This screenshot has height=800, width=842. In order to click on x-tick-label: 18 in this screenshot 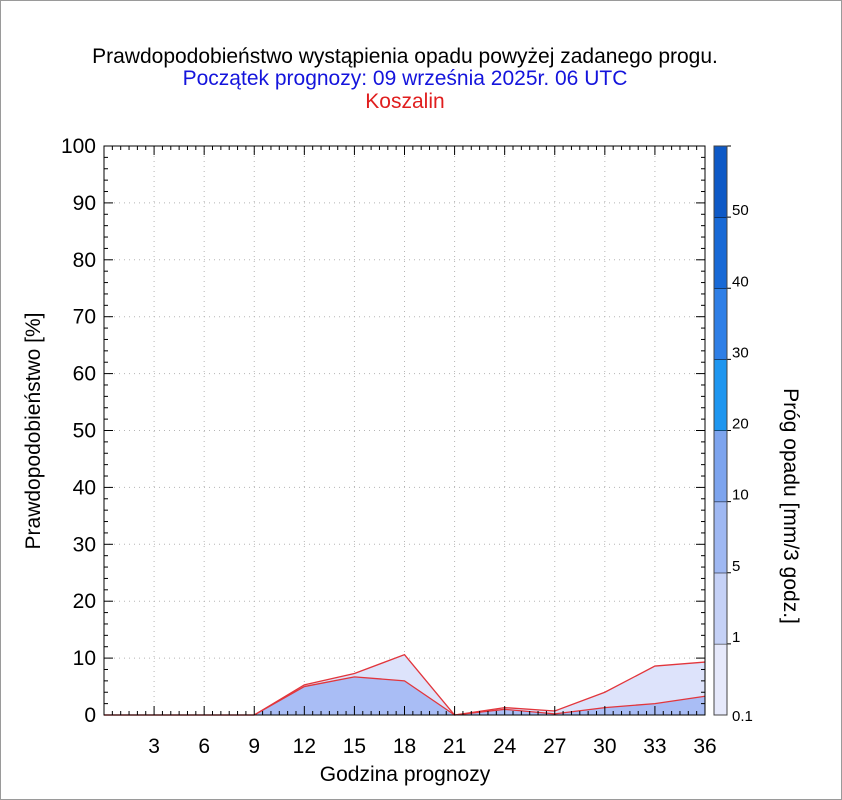, I will do `click(404, 746)`.